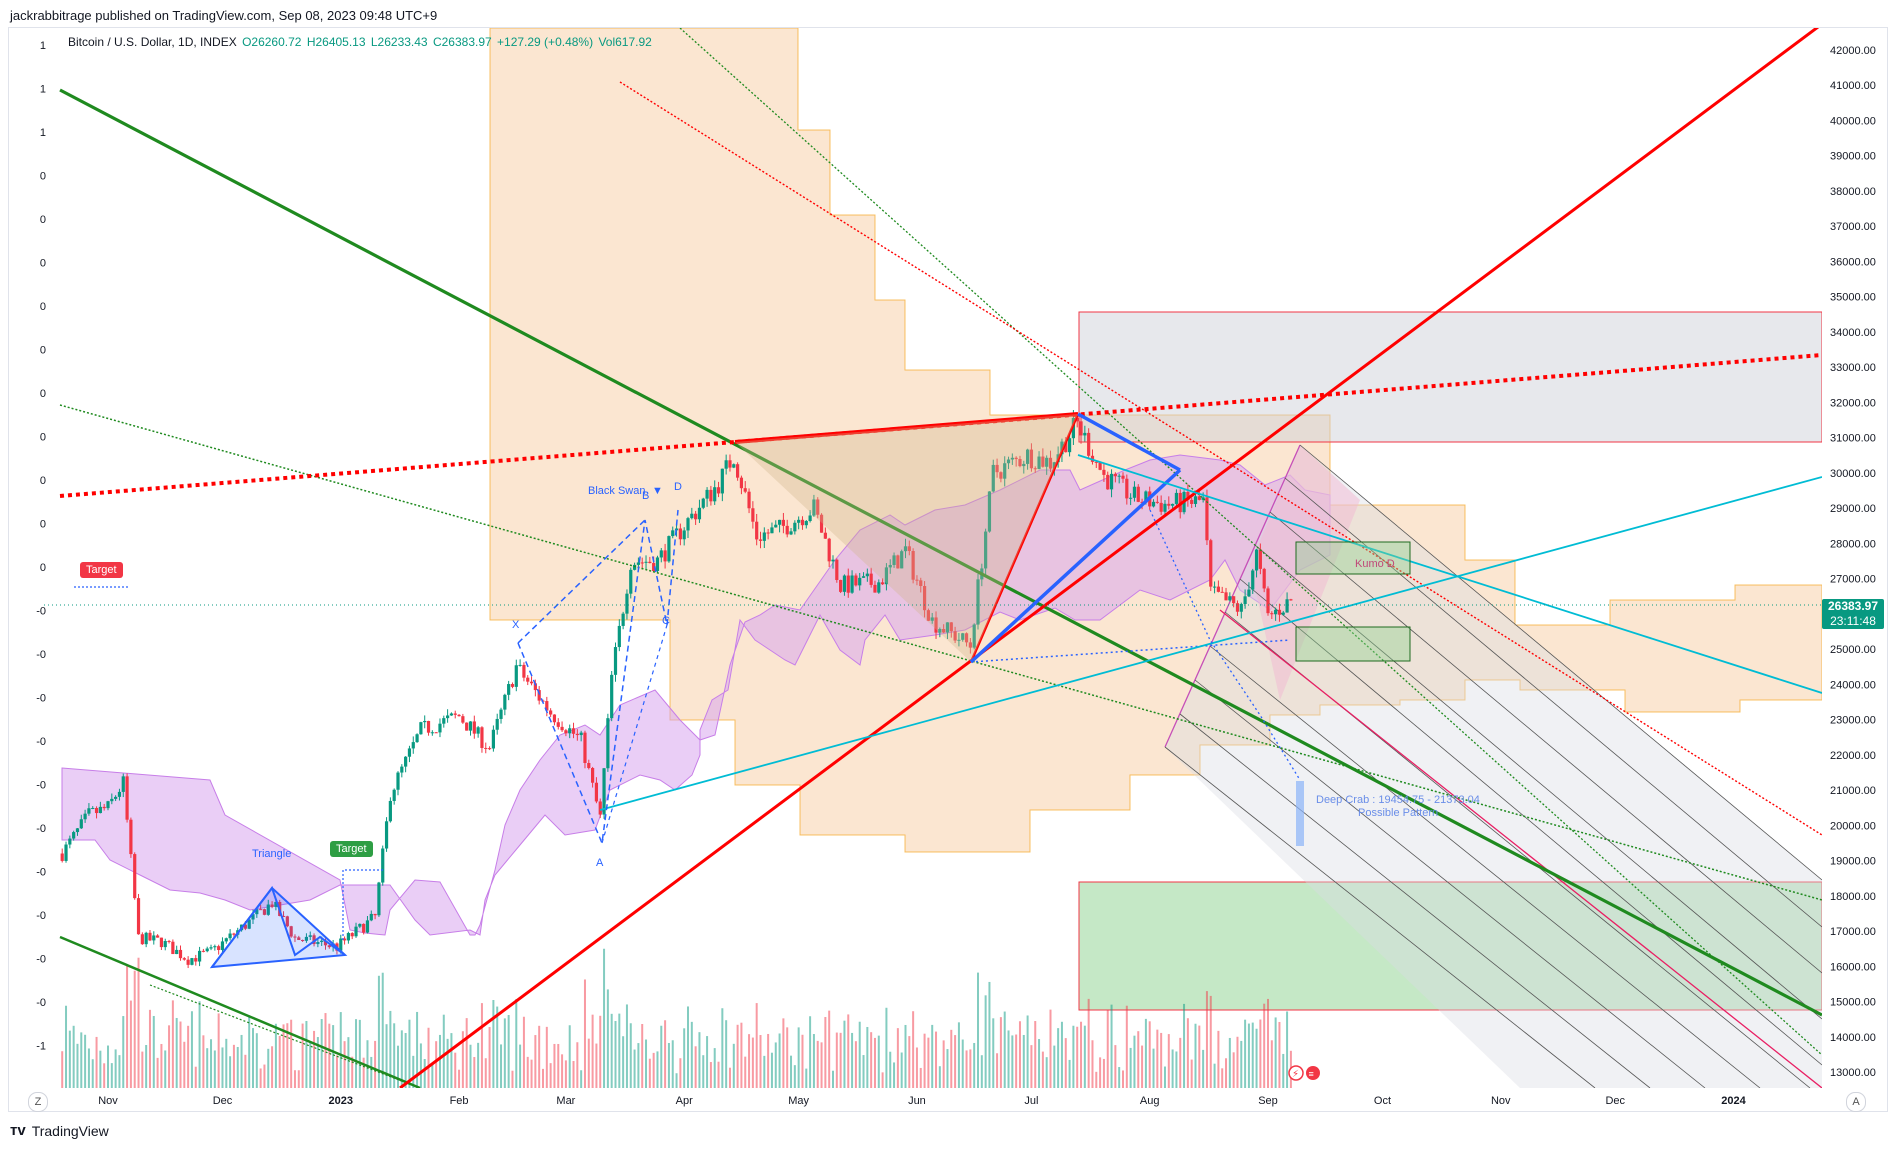 The width and height of the screenshot is (1899, 1149). What do you see at coordinates (38, 1102) in the screenshot?
I see `zoom-reset-button: Z` at bounding box center [38, 1102].